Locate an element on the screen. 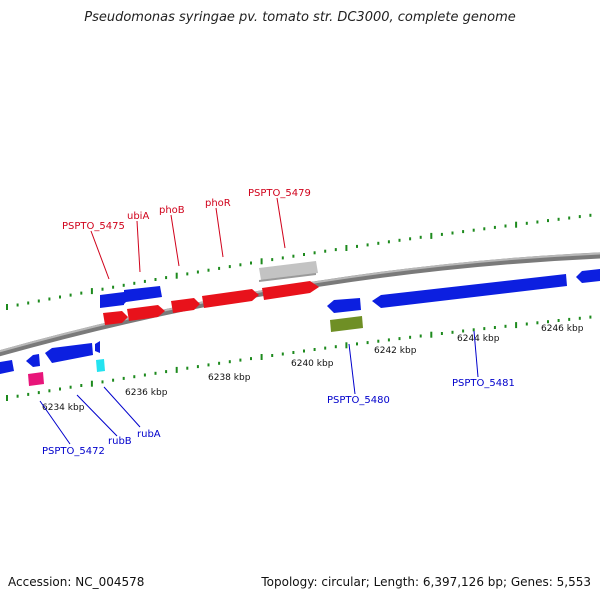  tick-label-6242: 6242 kbp is located at coordinates (395, 351).